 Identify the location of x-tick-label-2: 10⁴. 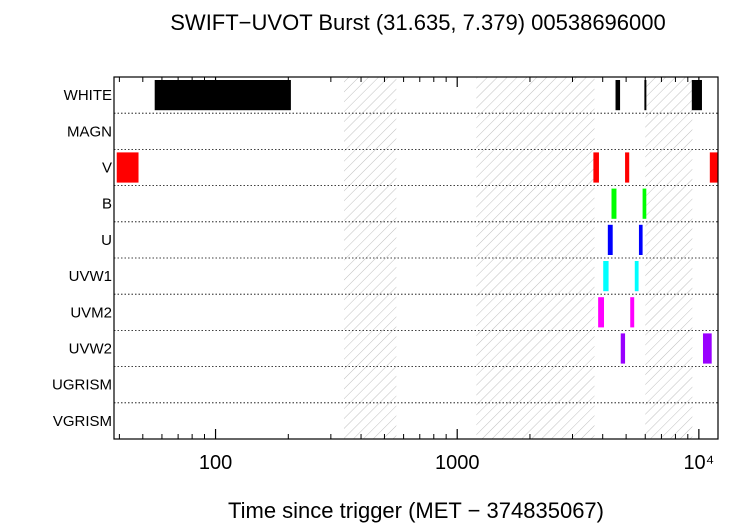
(698, 463).